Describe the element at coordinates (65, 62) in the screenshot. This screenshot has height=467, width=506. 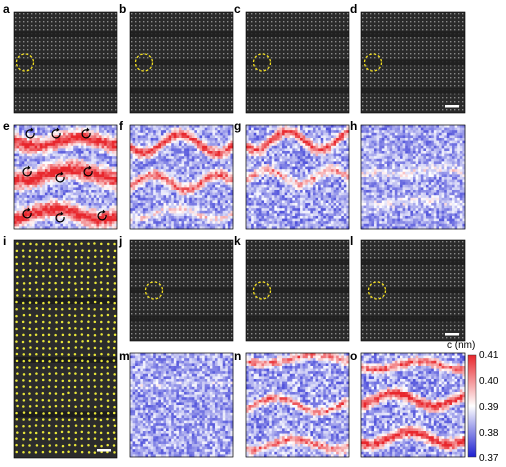
I see `stem-panel-a` at that location.